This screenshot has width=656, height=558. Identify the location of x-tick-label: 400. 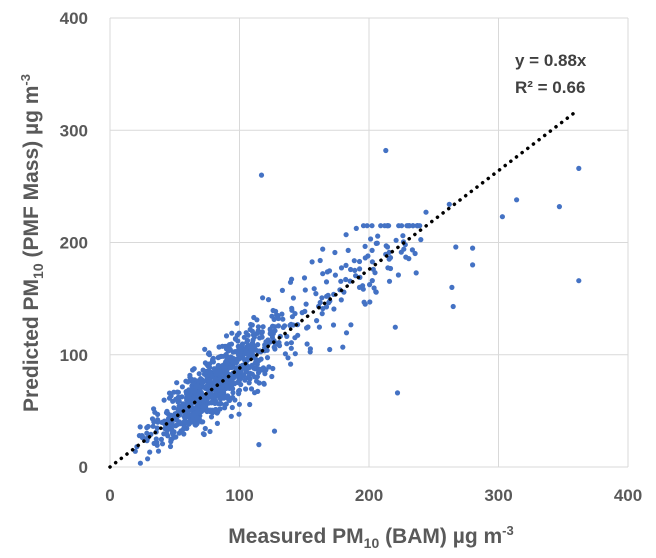
(628, 495).